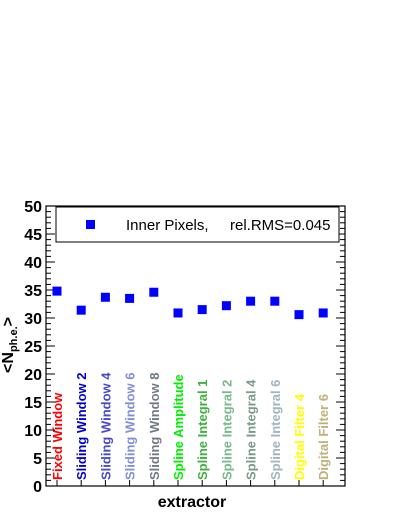 This screenshot has height=521, width=403. I want to click on category-label: Sliding Window 6, so click(130, 427).